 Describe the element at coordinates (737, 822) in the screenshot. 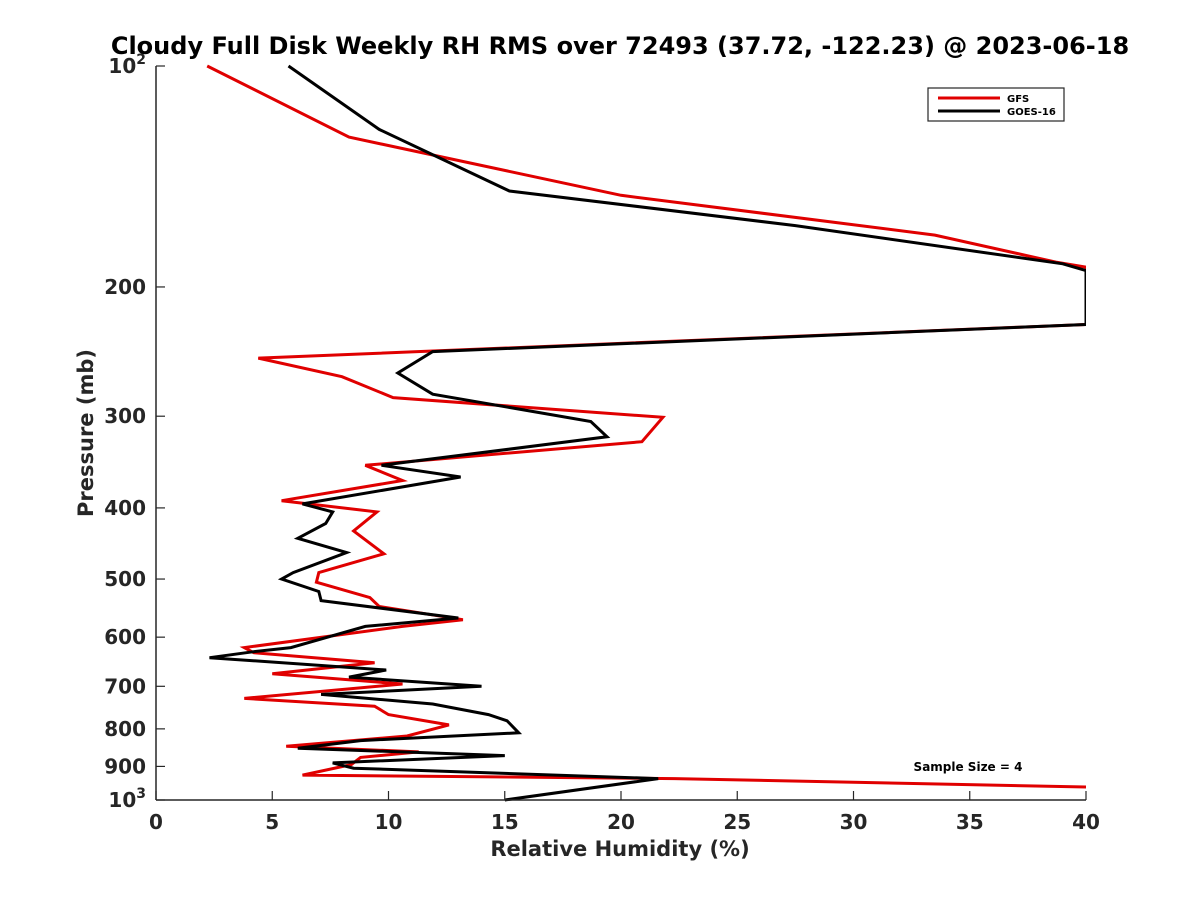

I see `x-tick-label: 25` at that location.